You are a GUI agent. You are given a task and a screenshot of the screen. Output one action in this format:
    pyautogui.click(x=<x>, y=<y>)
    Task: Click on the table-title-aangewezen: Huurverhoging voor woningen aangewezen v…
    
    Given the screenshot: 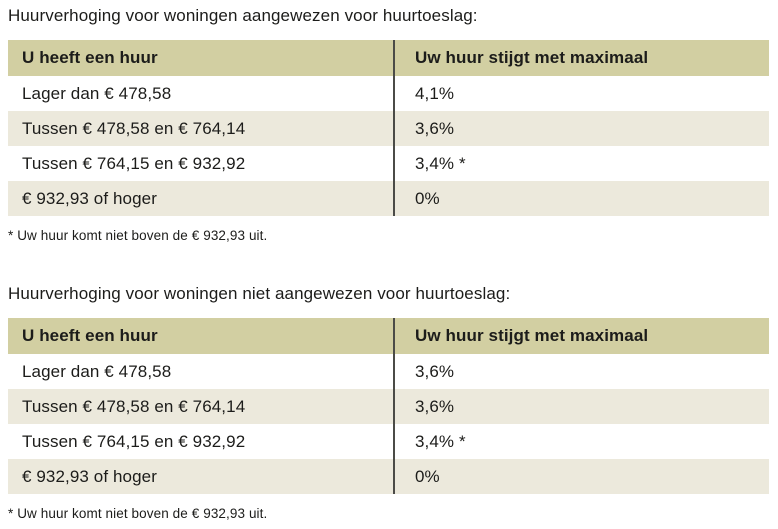 What is the action you would take?
    pyautogui.click(x=243, y=15)
    